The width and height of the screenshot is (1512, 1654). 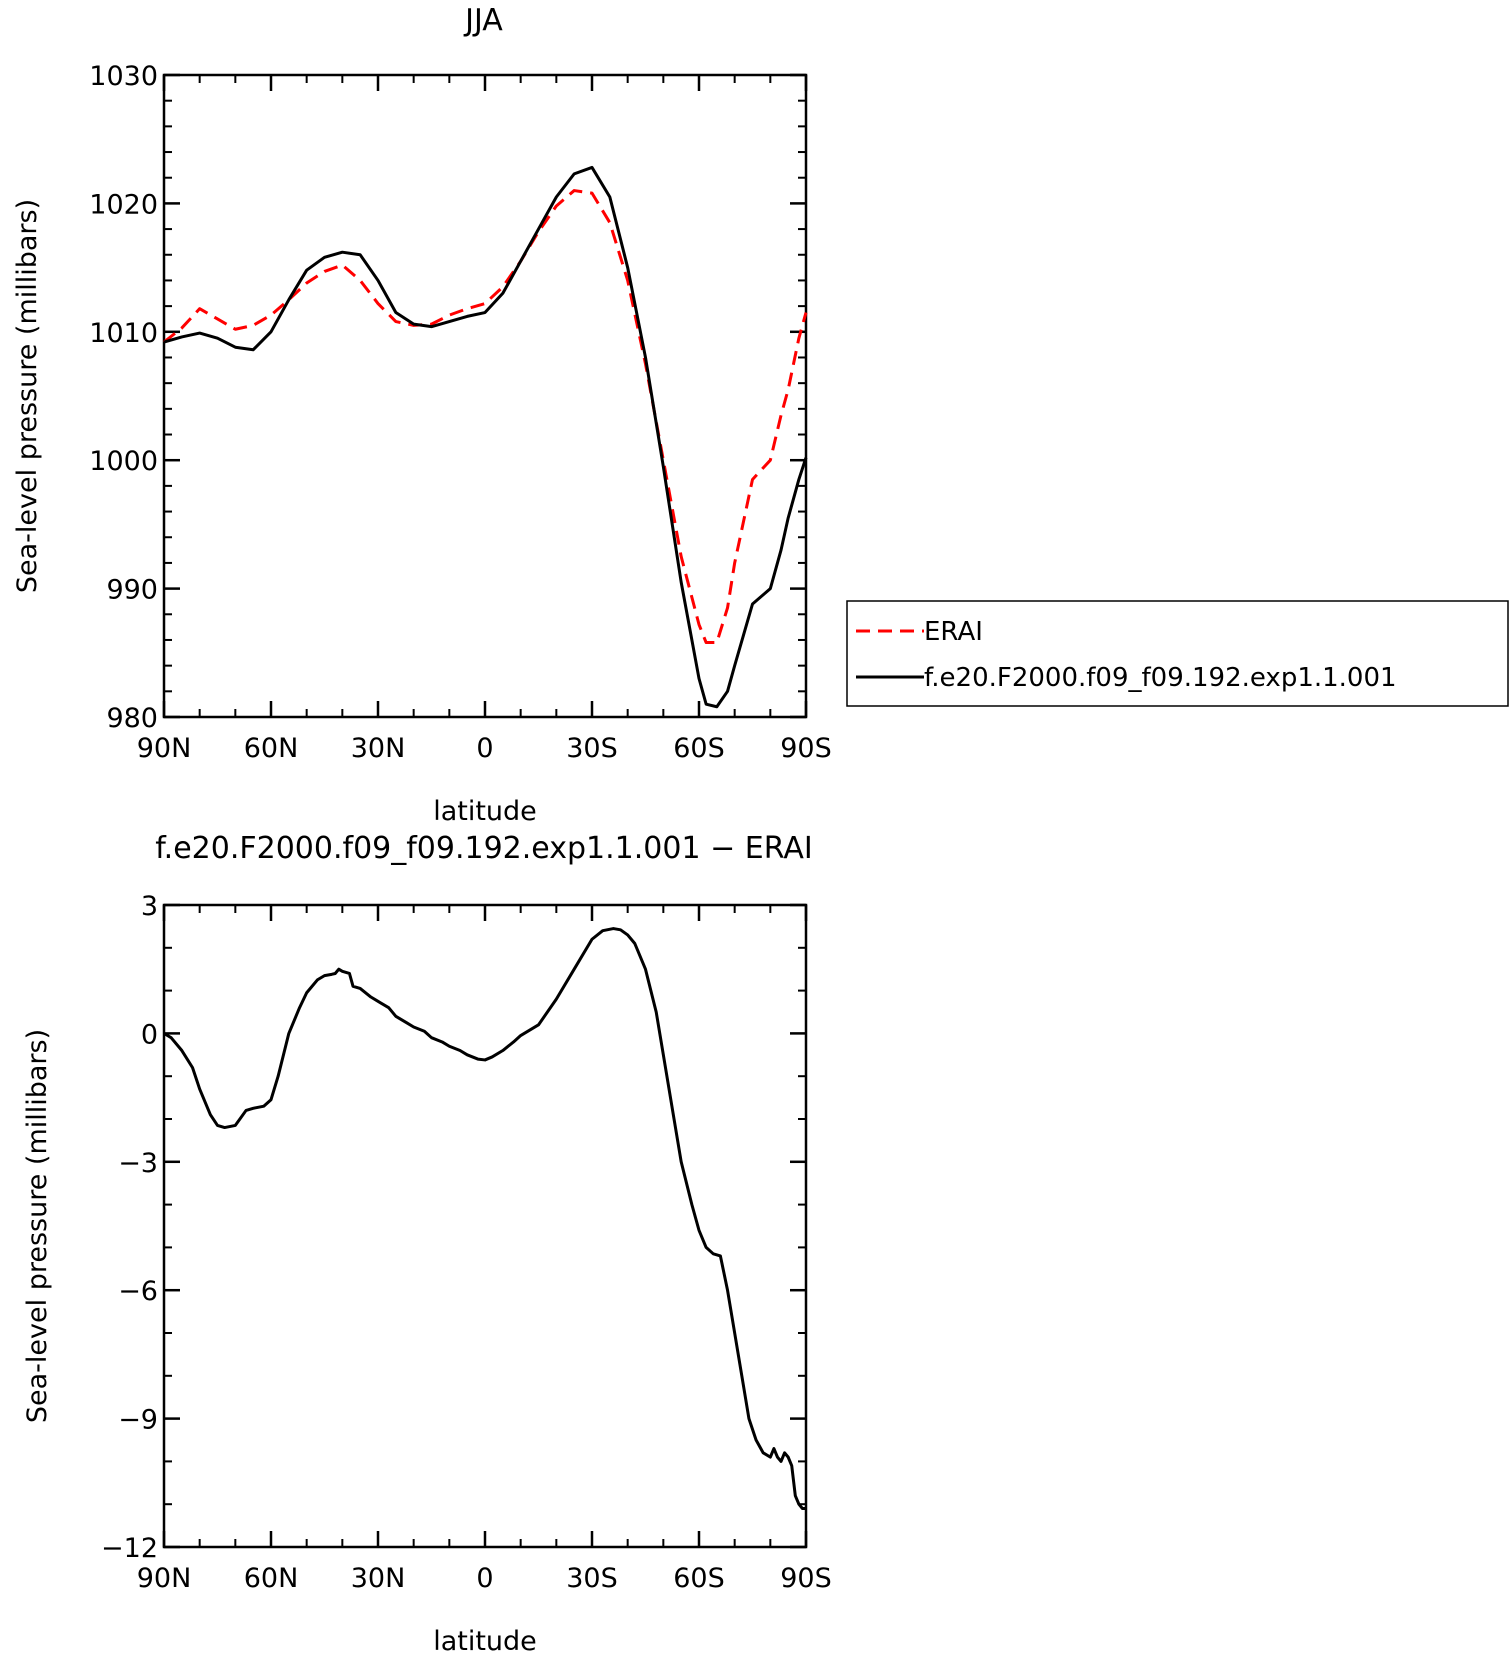 What do you see at coordinates (699, 748) in the screenshot?
I see `top-x-tick-label: 60S` at bounding box center [699, 748].